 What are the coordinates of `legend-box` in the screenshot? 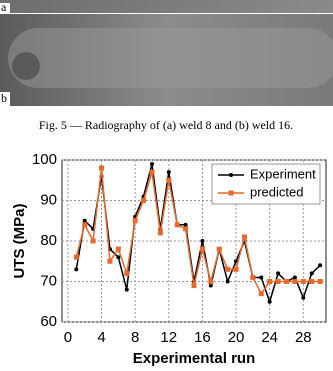 It's located at (266, 184).